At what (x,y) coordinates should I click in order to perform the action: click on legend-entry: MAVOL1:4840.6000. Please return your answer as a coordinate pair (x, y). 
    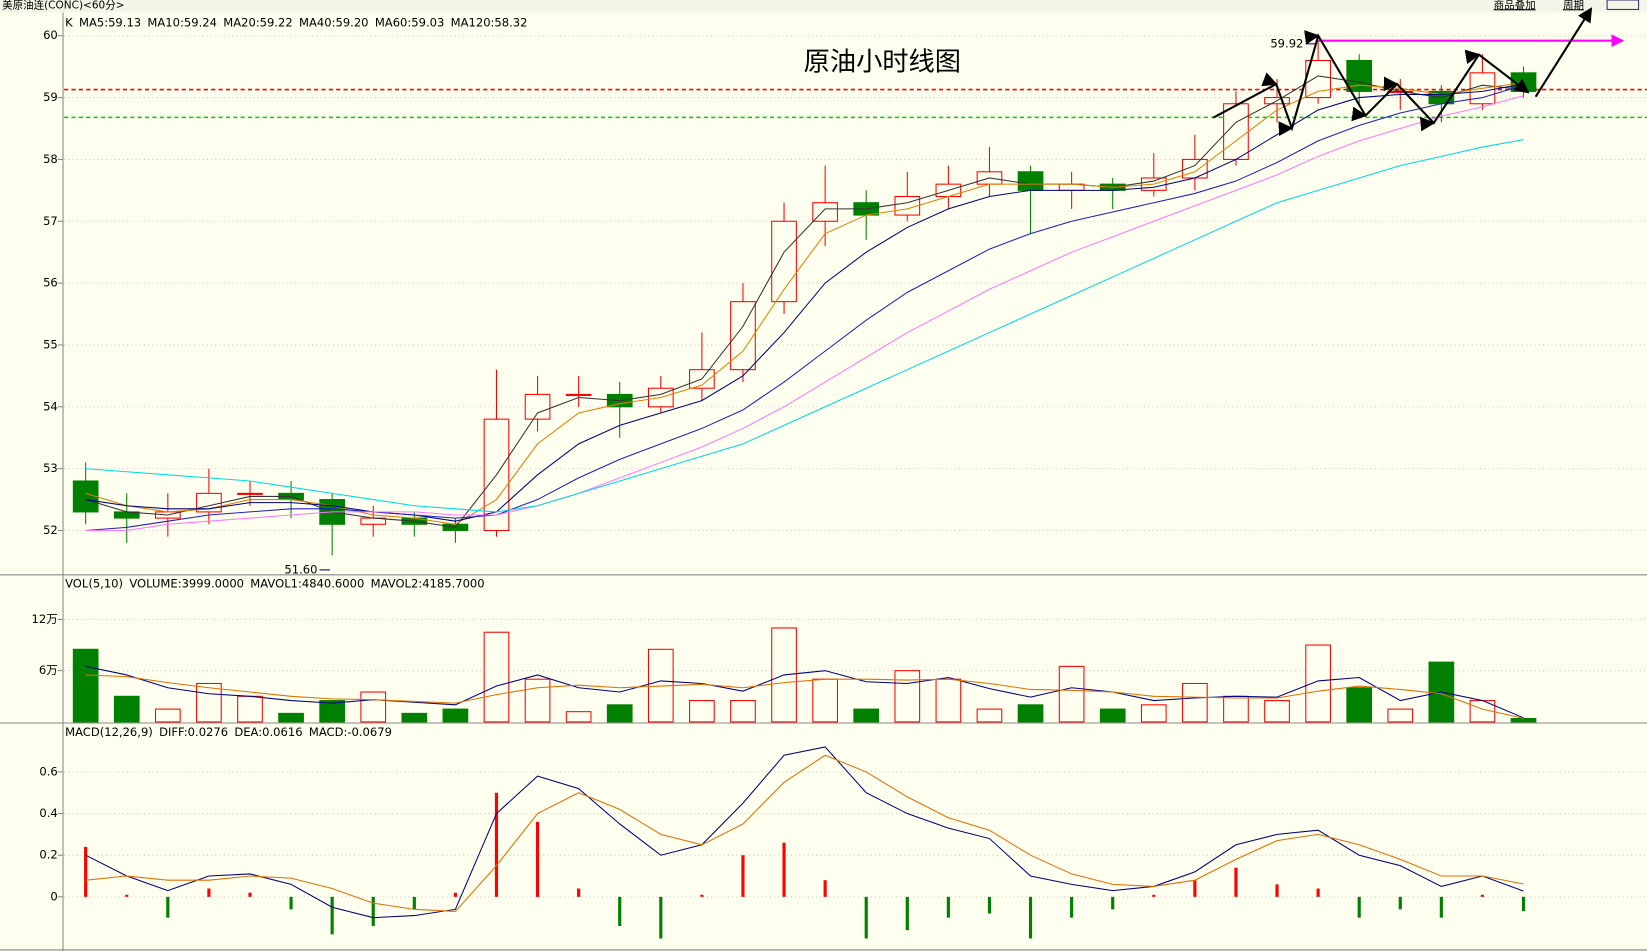
    Looking at the image, I should click on (307, 584).